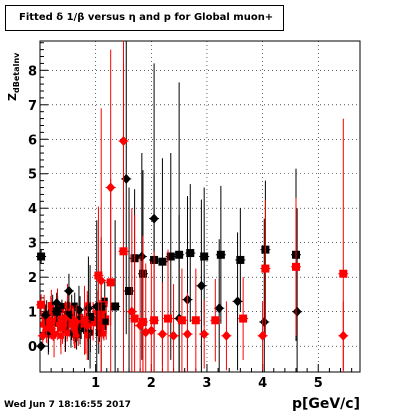 This screenshot has height=414, width=400. I want to click on x-tick-label: 5, so click(318, 383).